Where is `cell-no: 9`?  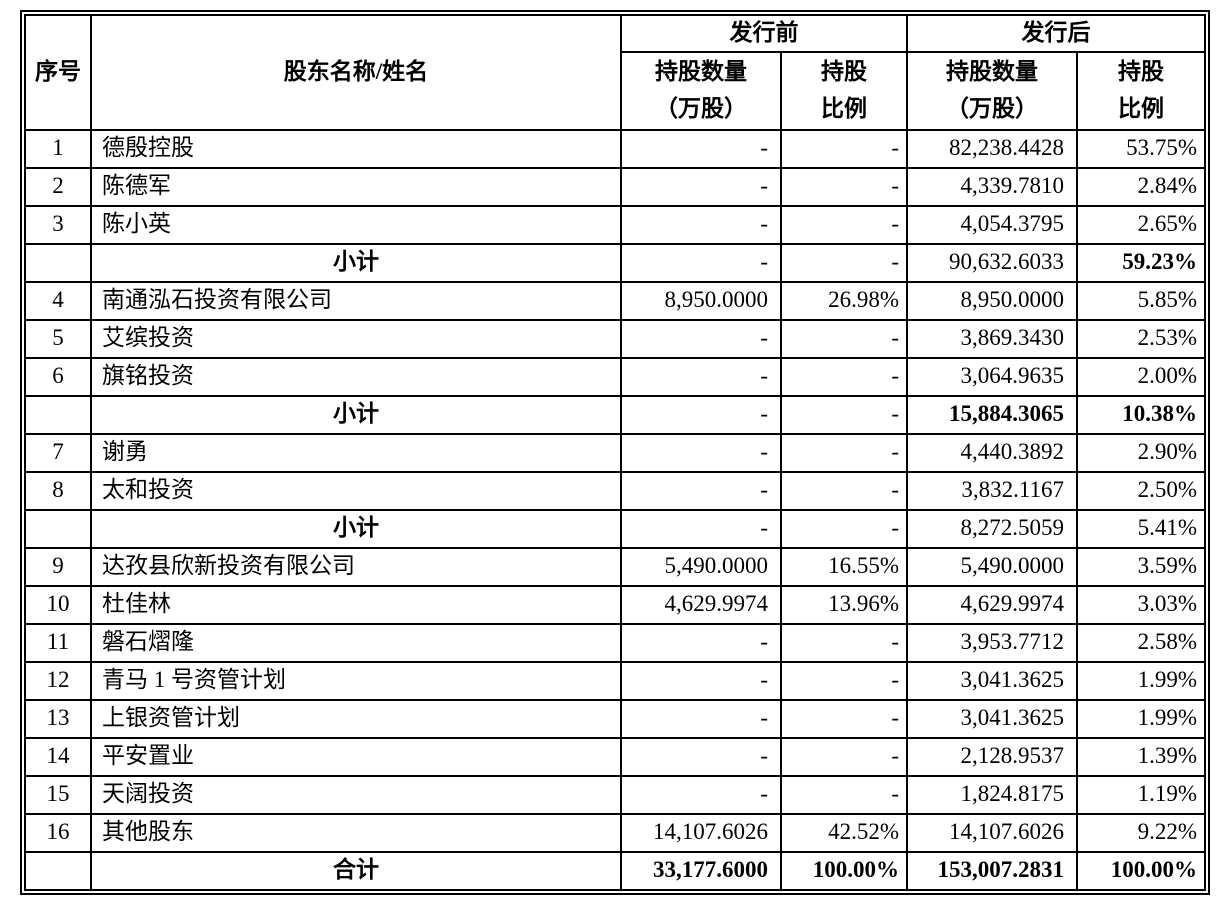
cell-no: 9 is located at coordinates (58, 566).